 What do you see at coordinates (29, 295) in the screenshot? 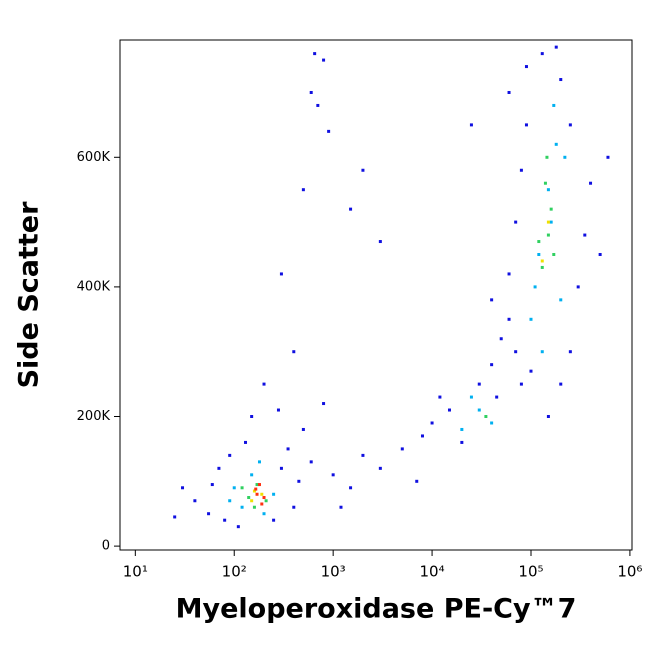
I see `y-axis-label: Side Scatter` at bounding box center [29, 295].